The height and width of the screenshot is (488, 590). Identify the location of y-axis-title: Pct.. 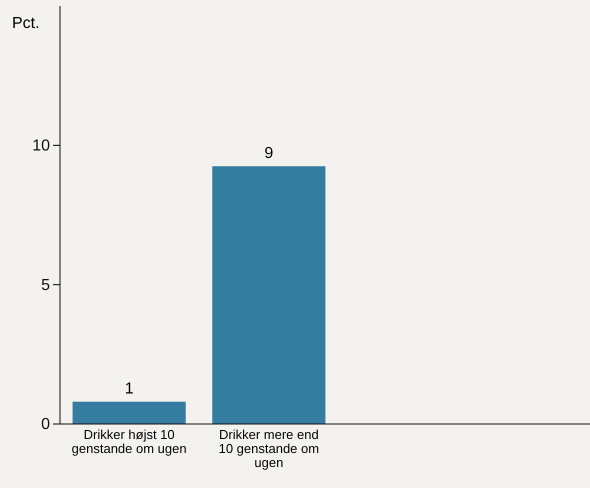
(26, 23).